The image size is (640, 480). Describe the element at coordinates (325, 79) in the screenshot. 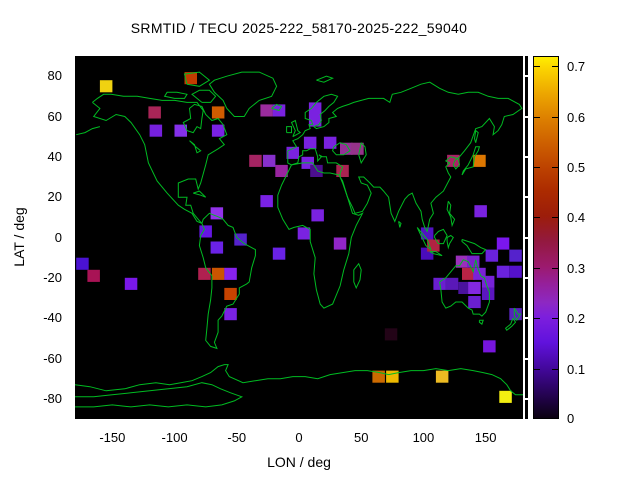

I see `coastline-svalbard` at that location.